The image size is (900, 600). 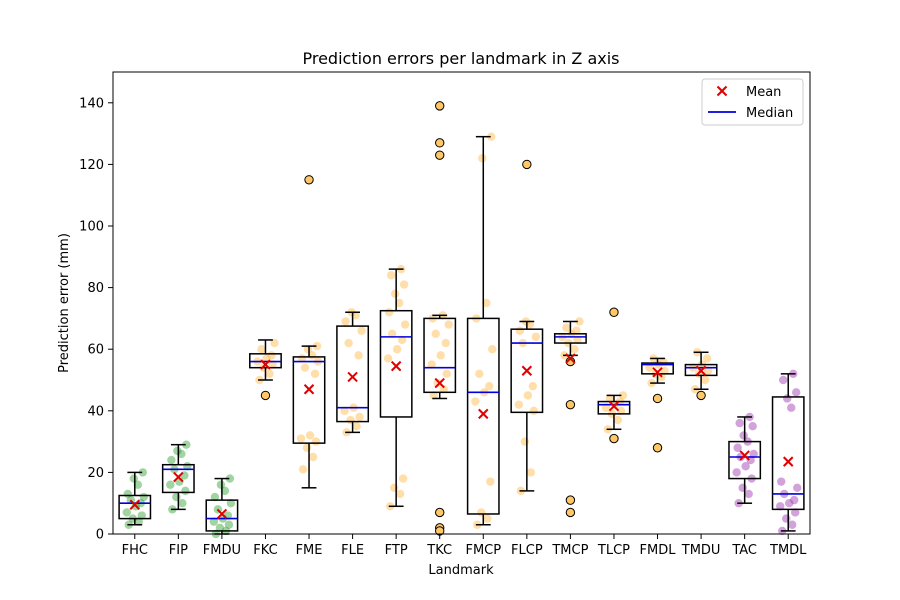 I want to click on x-axis-label: Landmark, so click(x=461, y=570).